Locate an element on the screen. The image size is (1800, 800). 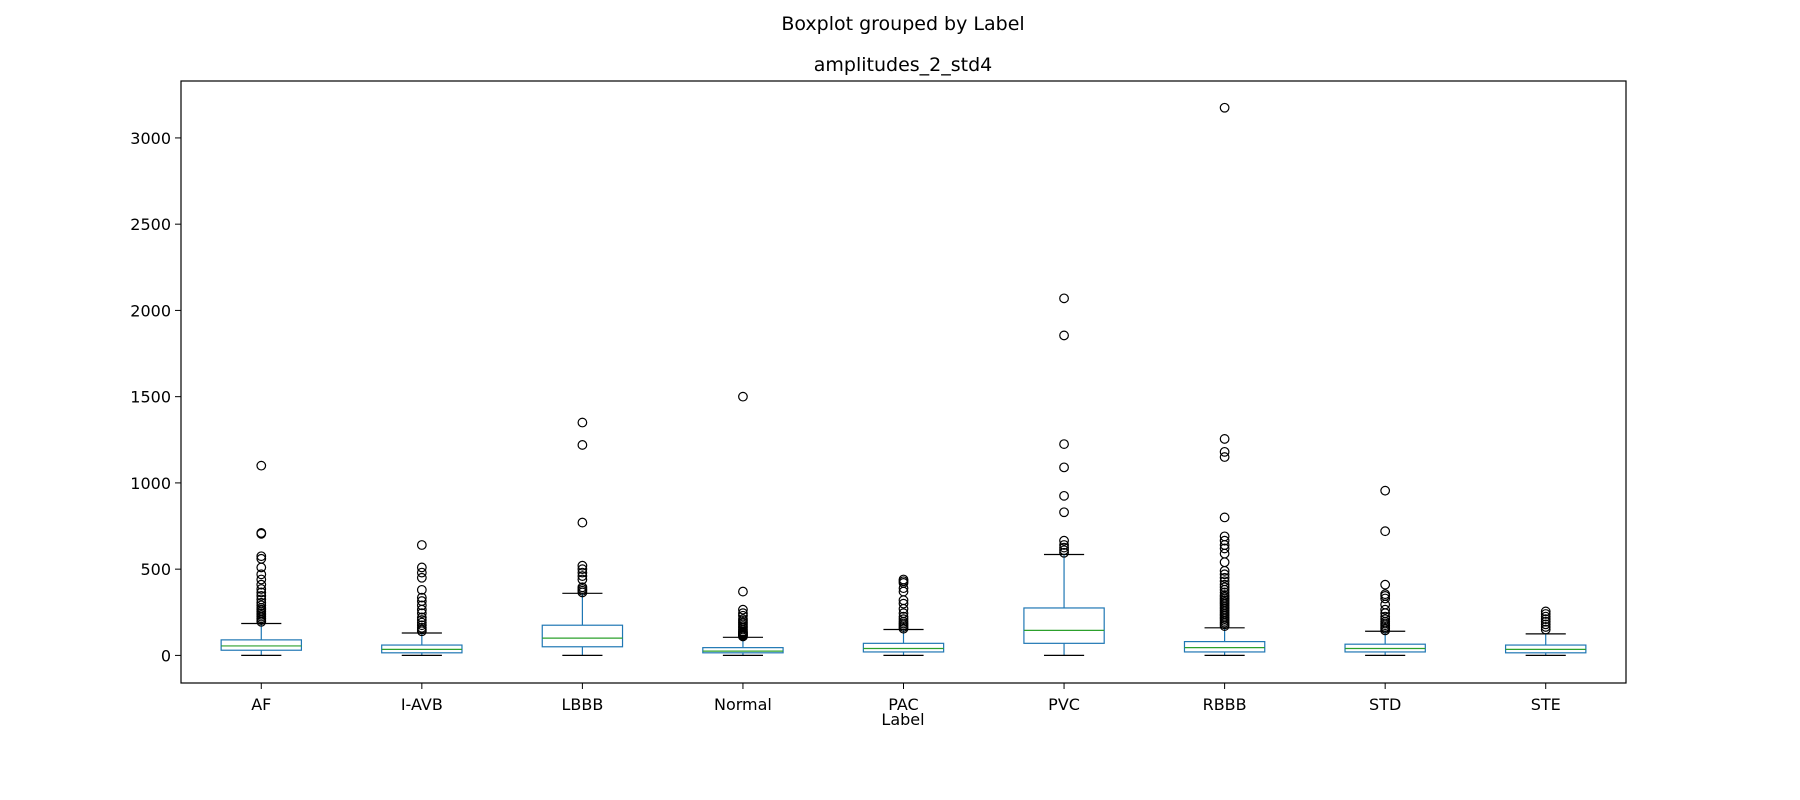
y-tick-label: 3000 is located at coordinates (150, 138).